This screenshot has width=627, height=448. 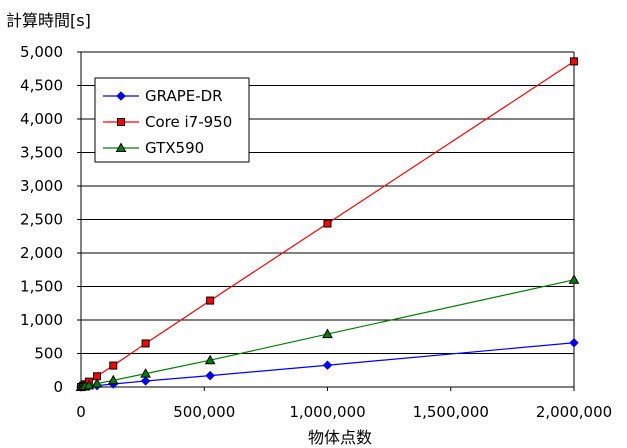 What do you see at coordinates (41, 119) in the screenshot?
I see `y-tick-label: 4,000` at bounding box center [41, 119].